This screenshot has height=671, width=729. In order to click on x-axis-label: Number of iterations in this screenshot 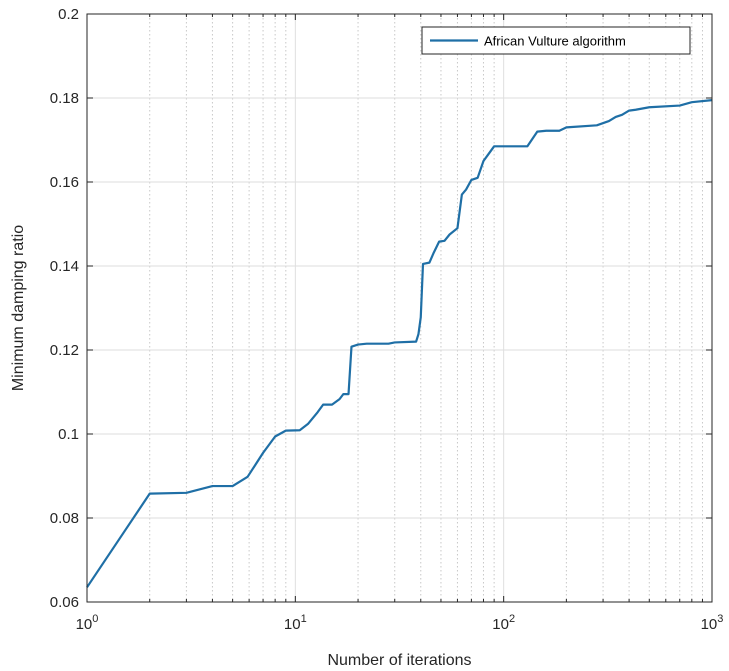, I will do `click(399, 660)`.